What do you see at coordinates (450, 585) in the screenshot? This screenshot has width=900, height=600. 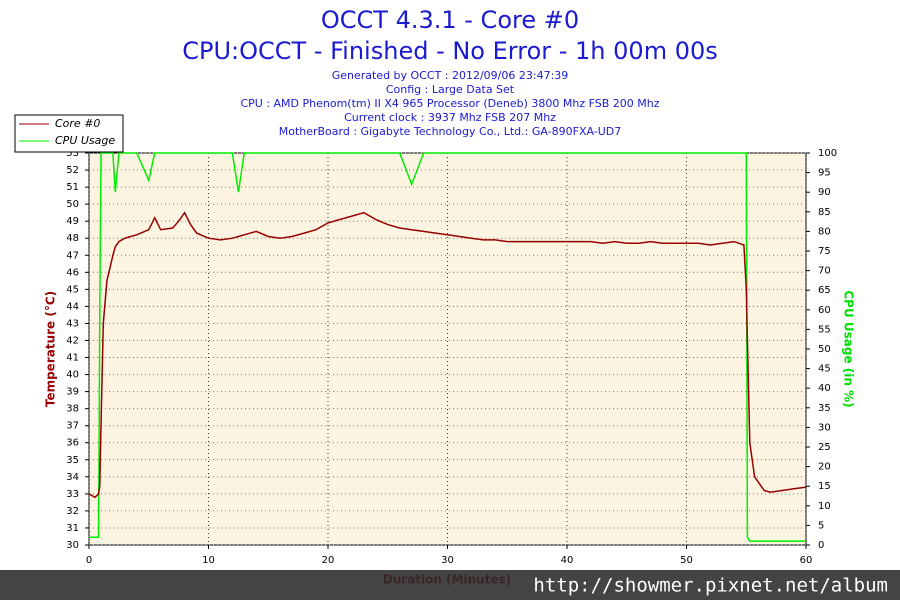 I see `watermark-bar` at bounding box center [450, 585].